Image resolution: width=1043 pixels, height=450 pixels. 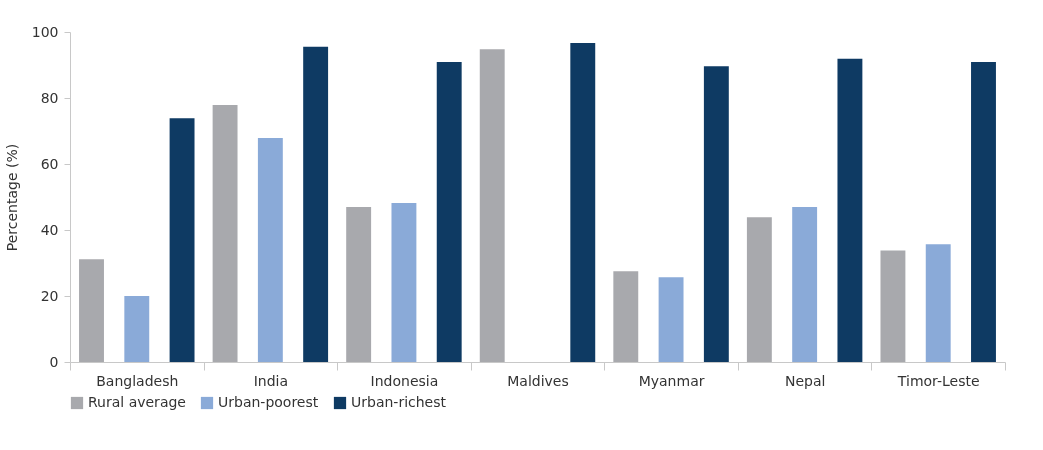 What do you see at coordinates (671, 380) in the screenshot?
I see `x-tick-label: Myanmar` at bounding box center [671, 380].